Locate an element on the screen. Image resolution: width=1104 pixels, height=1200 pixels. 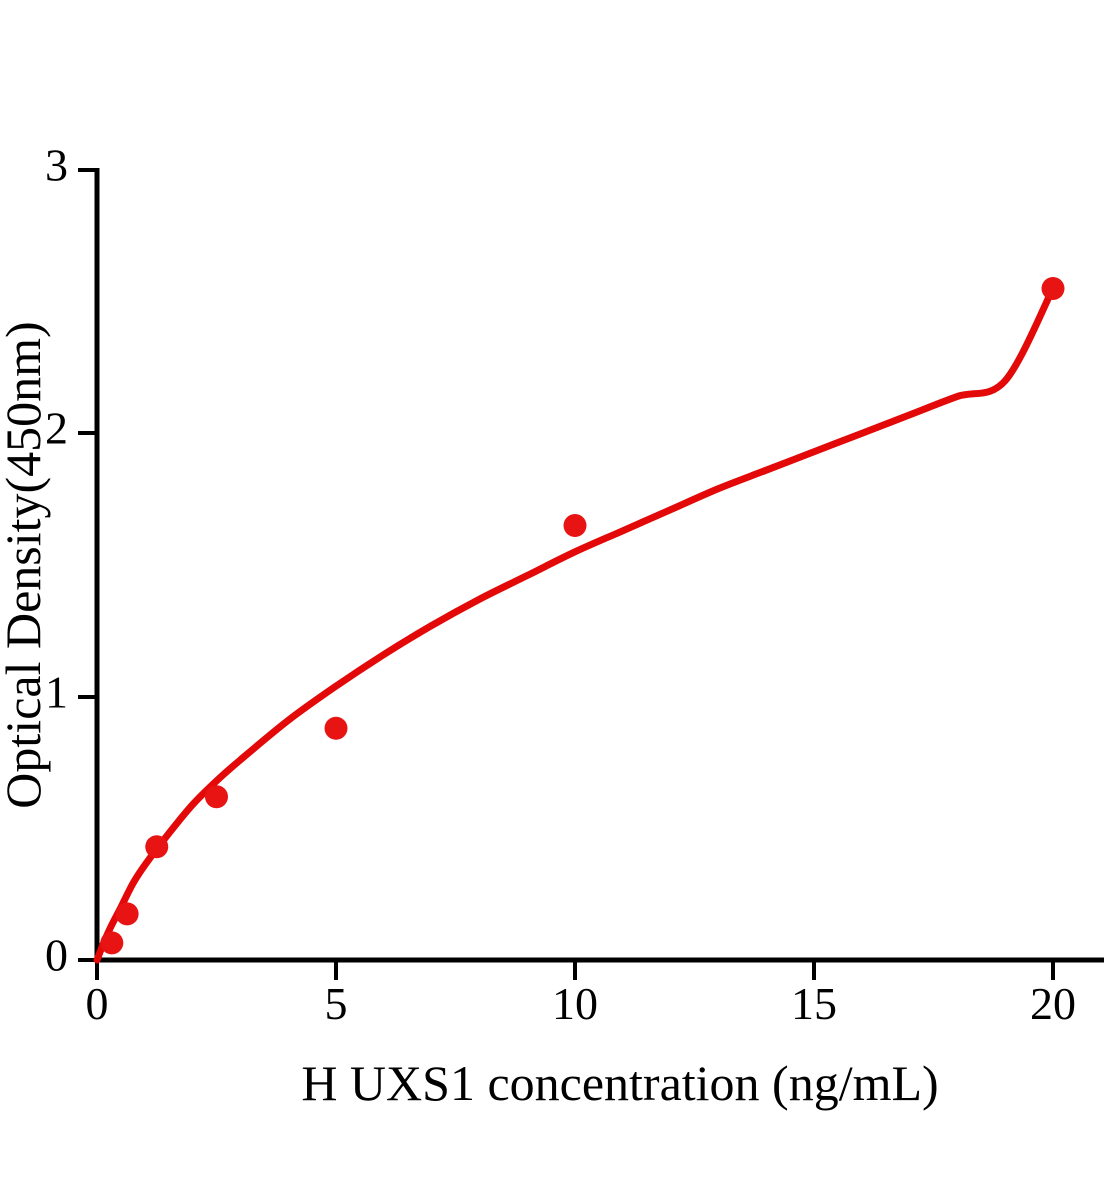
x-tick-label-0: 0 is located at coordinates (97, 1003).